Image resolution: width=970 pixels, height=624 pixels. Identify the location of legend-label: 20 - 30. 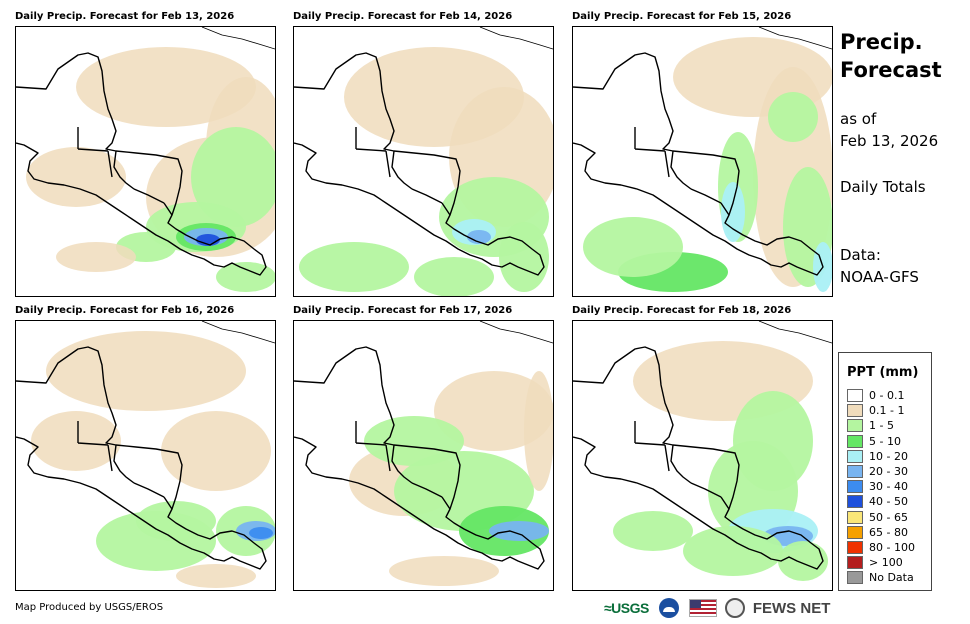
(888, 471).